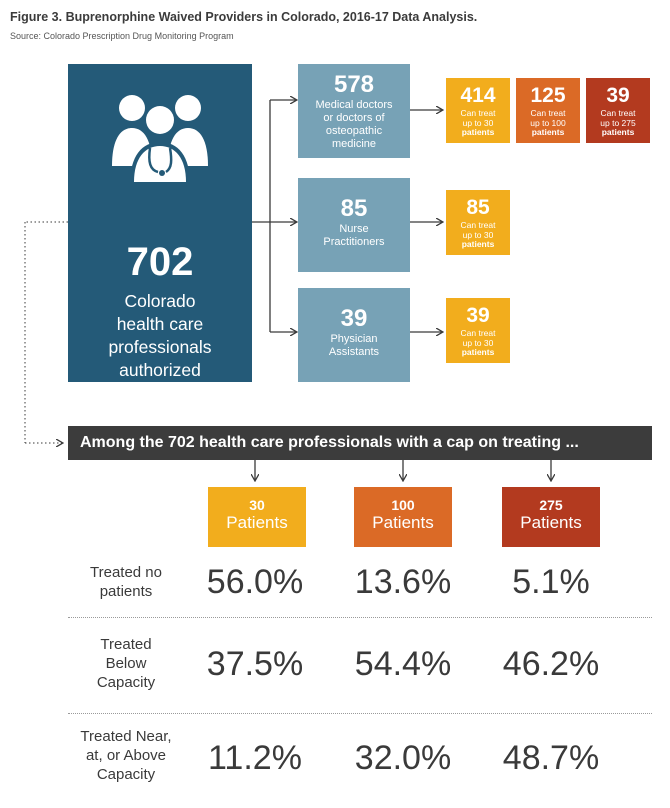 The image size is (670, 808). What do you see at coordinates (255, 664) in the screenshot?
I see `pct-value: 37.5%` at bounding box center [255, 664].